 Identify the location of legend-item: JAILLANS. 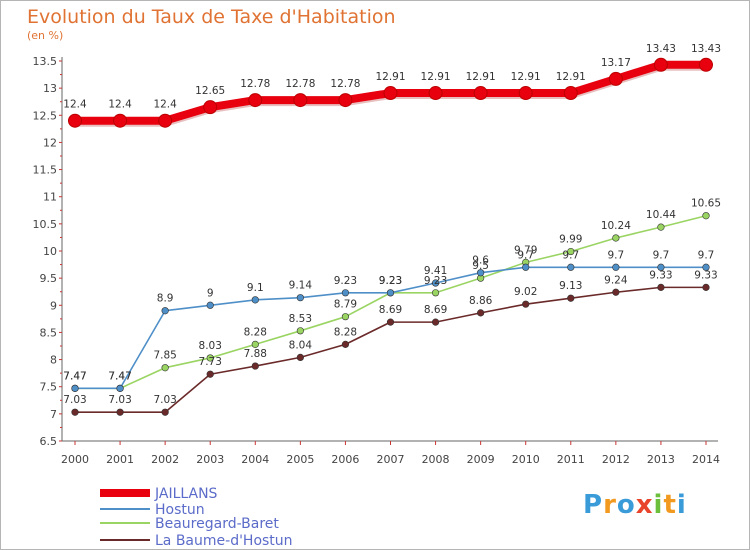
(159, 494).